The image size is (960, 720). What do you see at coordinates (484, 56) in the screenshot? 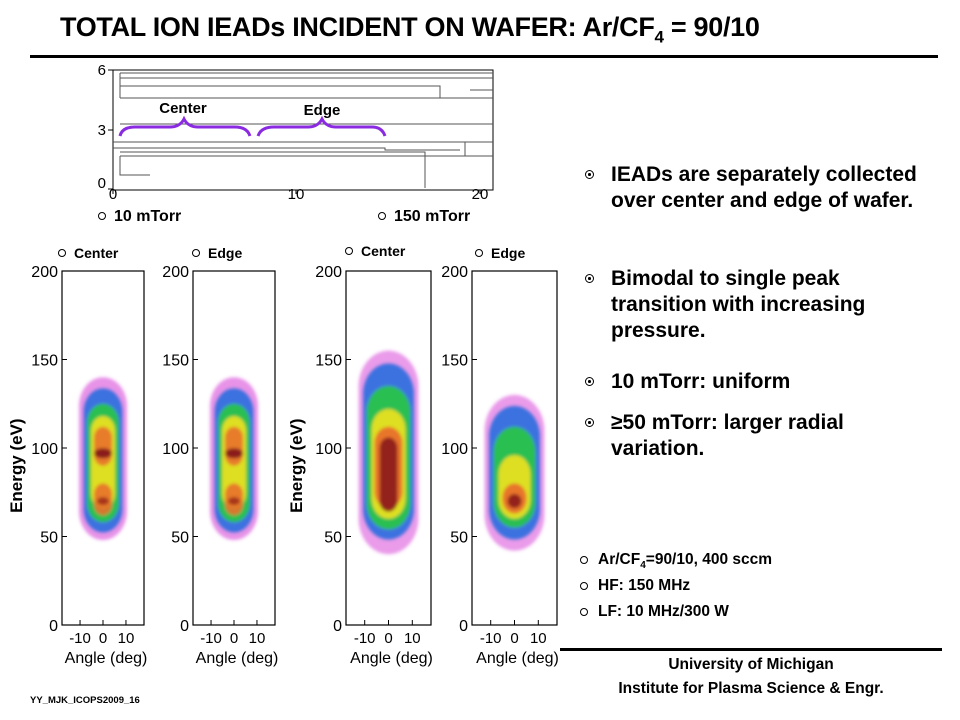
I see `title-rule` at bounding box center [484, 56].